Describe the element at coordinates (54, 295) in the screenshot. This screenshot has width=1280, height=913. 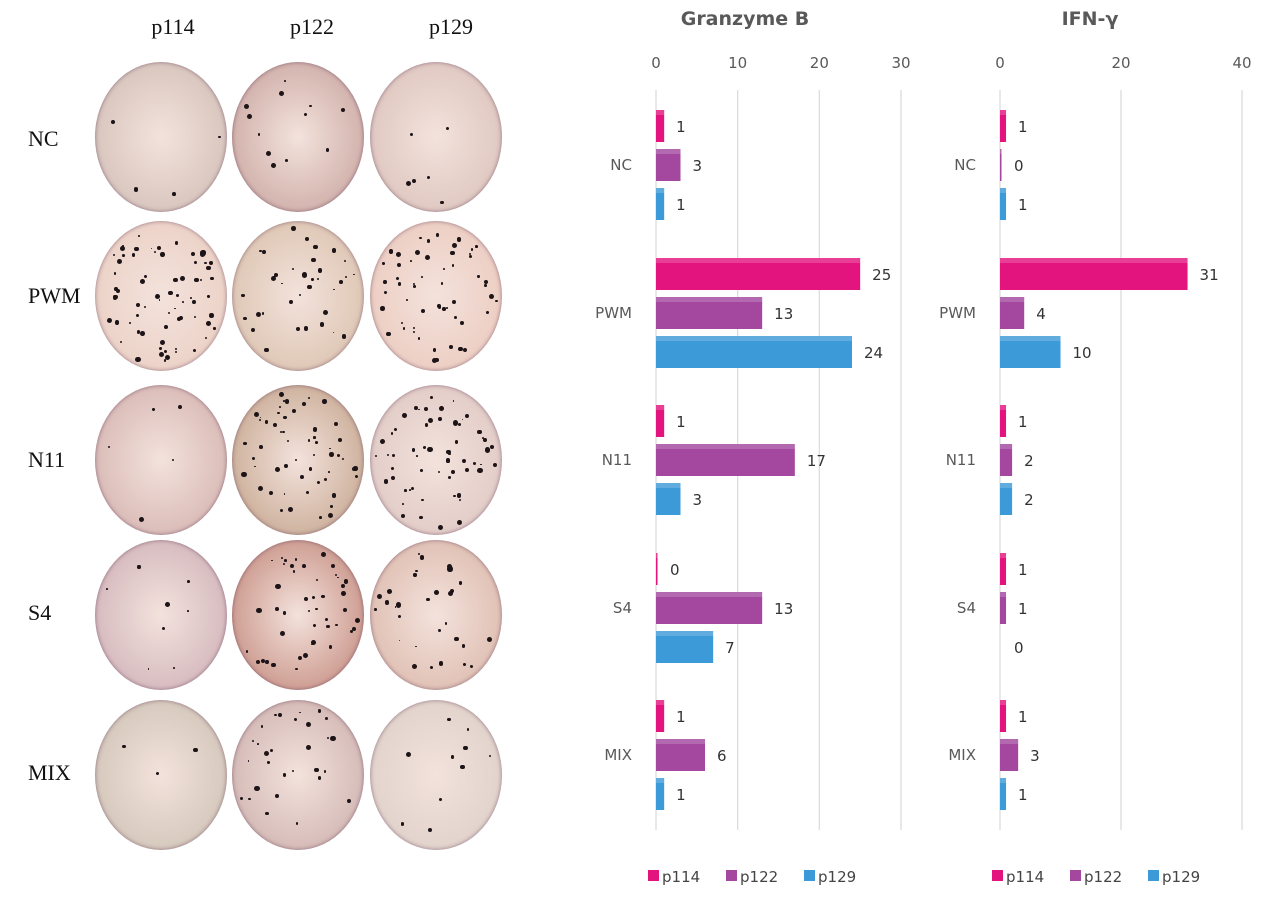
I see `row-label-pwm: PWM` at that location.